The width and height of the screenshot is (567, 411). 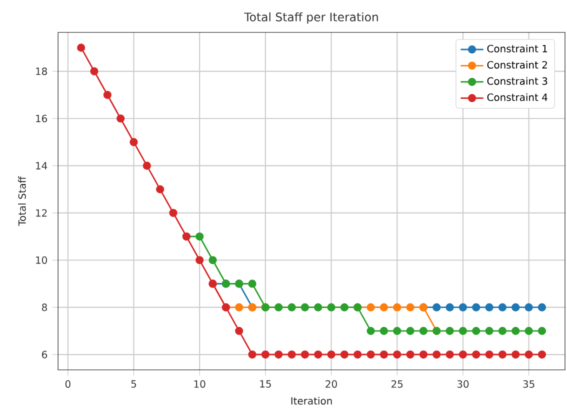 I want to click on chart-title: Total Staff per Iteration, so click(x=311, y=18).